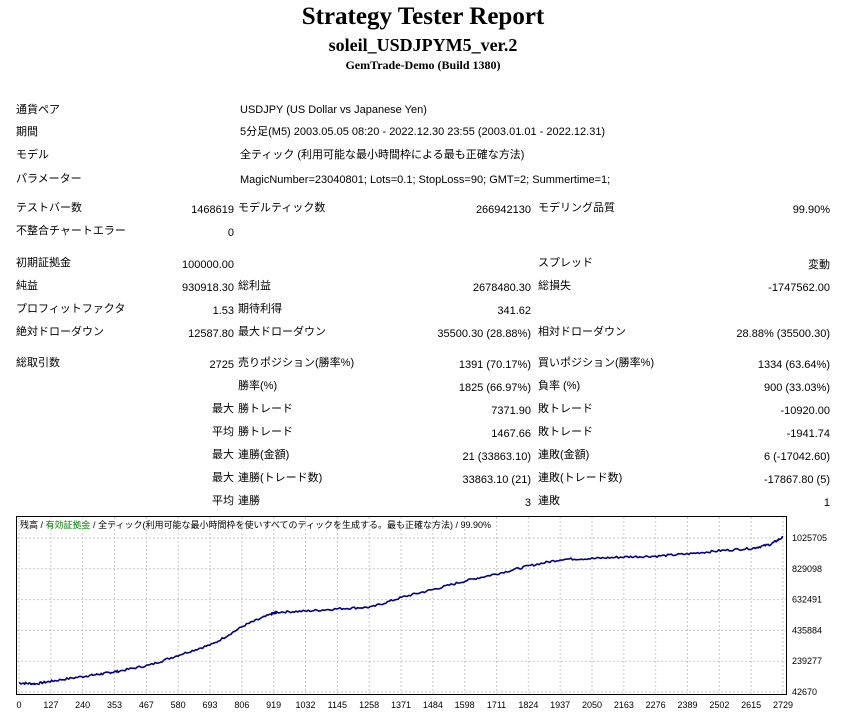 The height and width of the screenshot is (718, 846). I want to click on legend-sep-2: /, so click(95, 525).